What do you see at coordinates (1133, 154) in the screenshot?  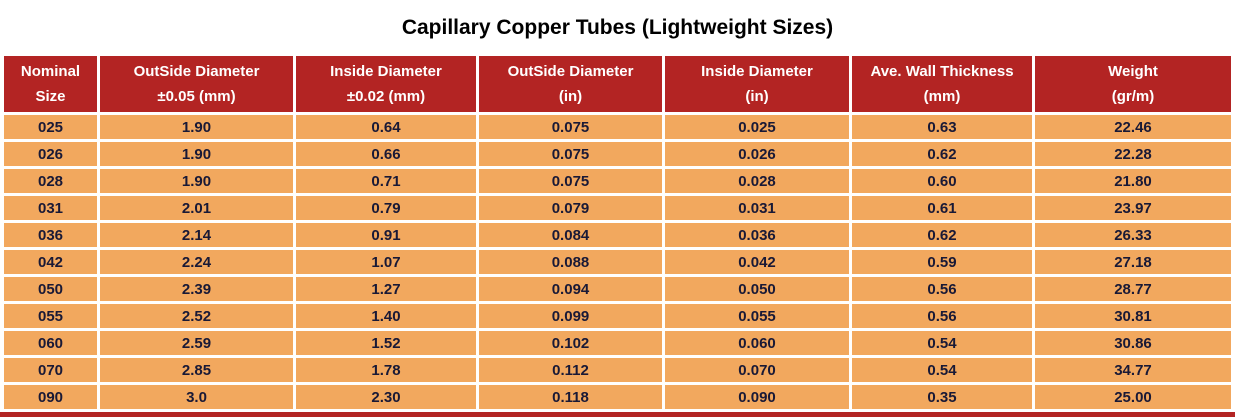 I see `table-cell: 22.28` at bounding box center [1133, 154].